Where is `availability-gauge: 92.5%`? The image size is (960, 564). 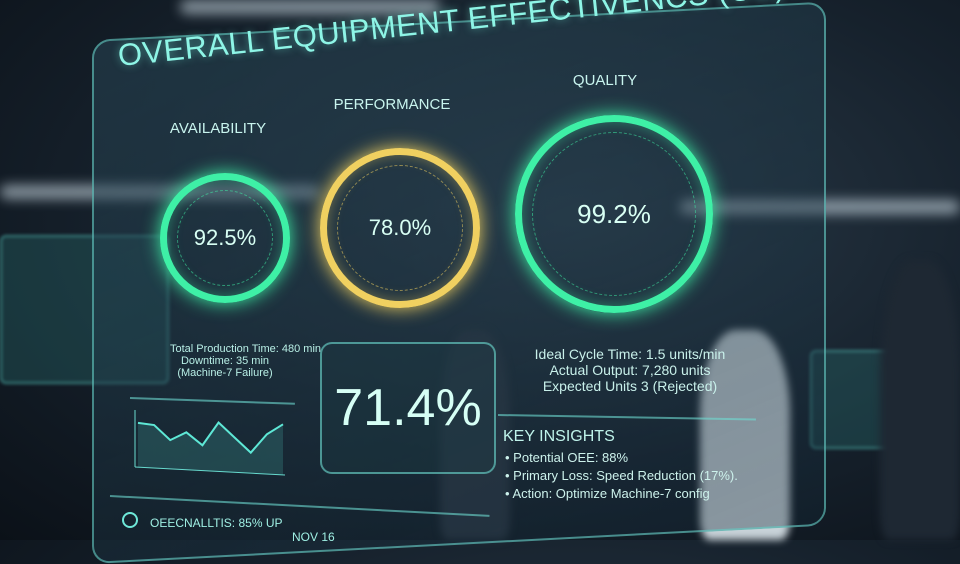
availability-gauge: 92.5% is located at coordinates (225, 238).